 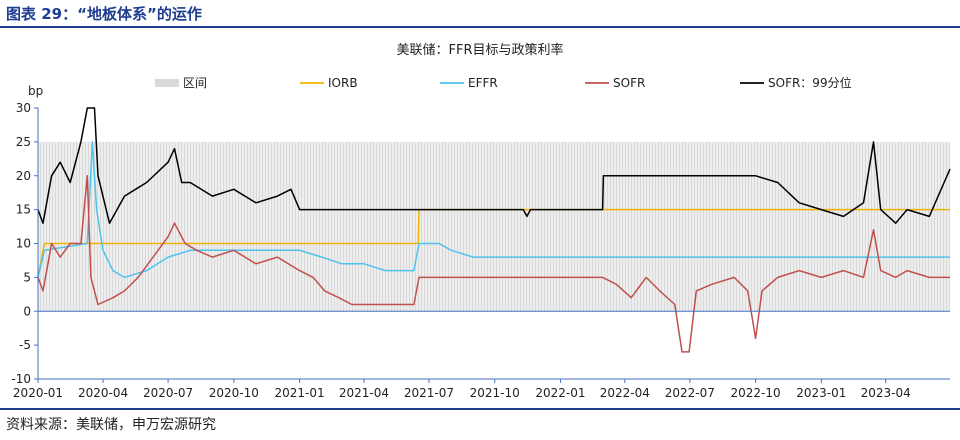 What do you see at coordinates (821, 393) in the screenshot?
I see `x-tick-label: 2023-01` at bounding box center [821, 393].